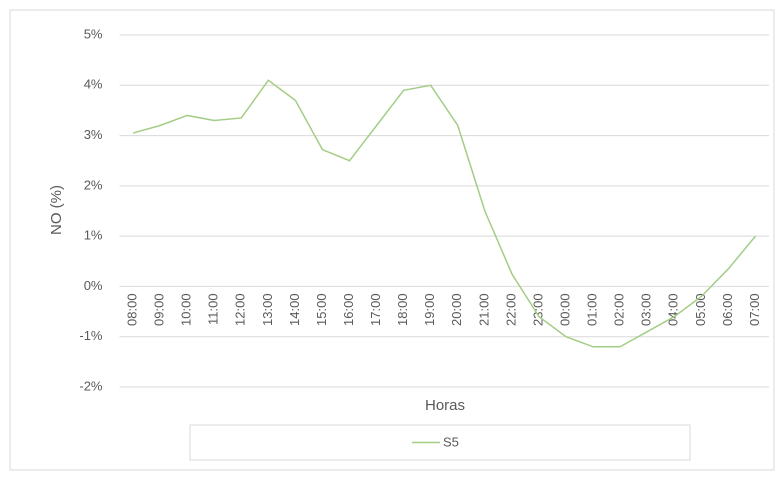 The image size is (780, 480). Describe the element at coordinates (754, 309) in the screenshot. I see `x-tick-label: 07:00` at that location.